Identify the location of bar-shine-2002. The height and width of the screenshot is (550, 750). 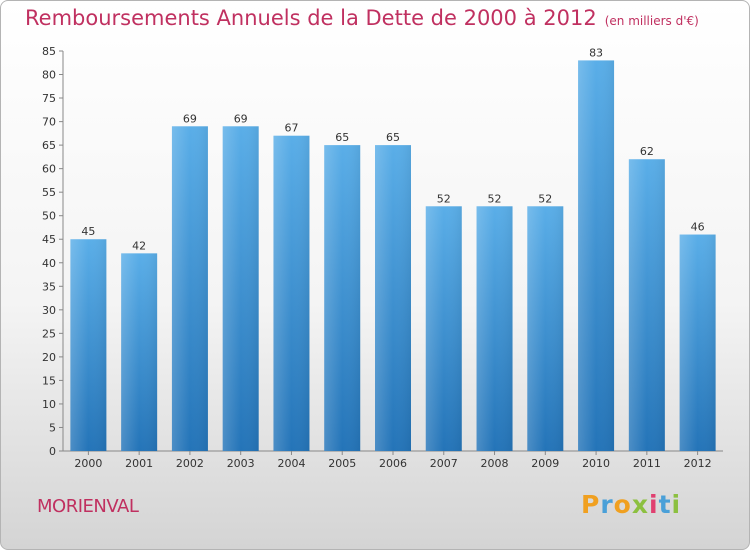
(189, 288).